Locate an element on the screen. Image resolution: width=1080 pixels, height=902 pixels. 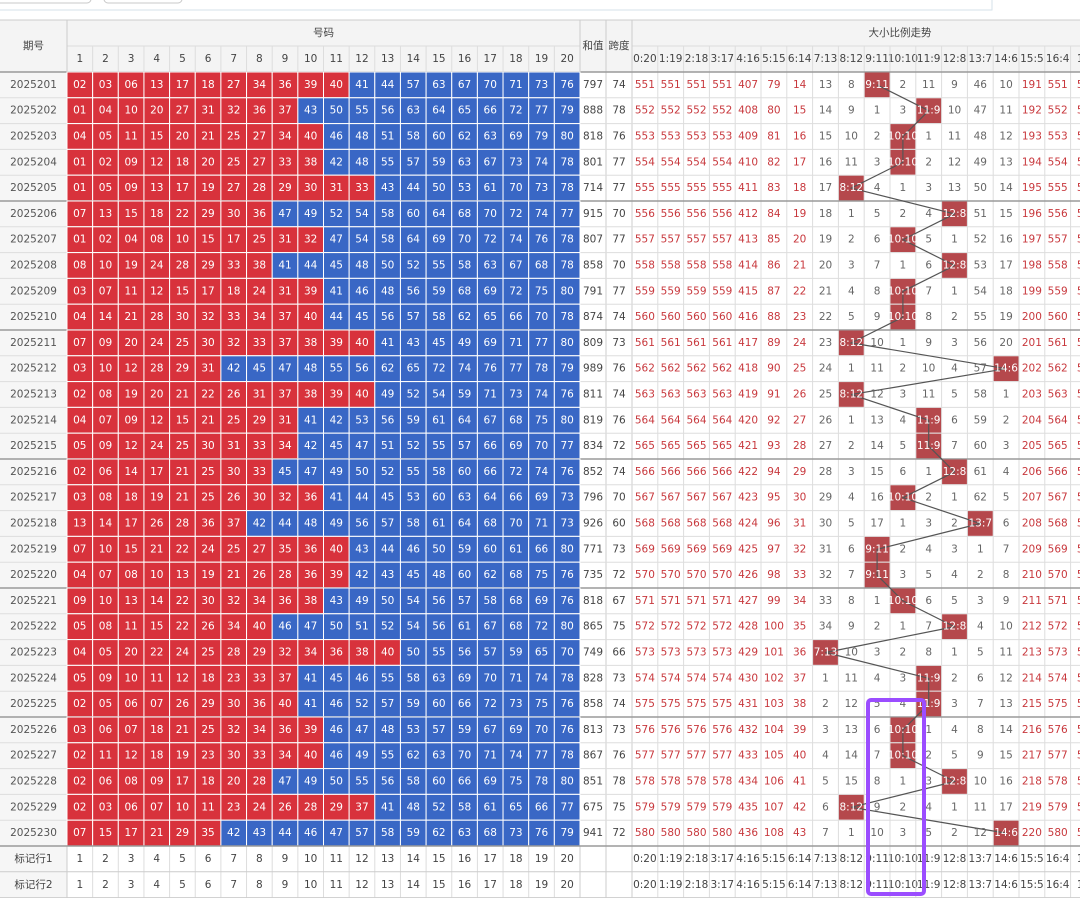
trend-value: 49 is located at coordinates (980, 162).